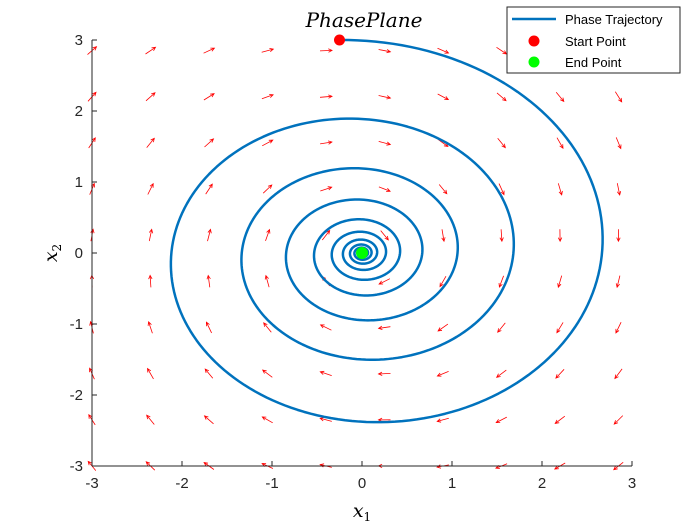 The width and height of the screenshot is (700, 525). Describe the element at coordinates (79, 40) in the screenshot. I see `y-tick-label: 3` at that location.